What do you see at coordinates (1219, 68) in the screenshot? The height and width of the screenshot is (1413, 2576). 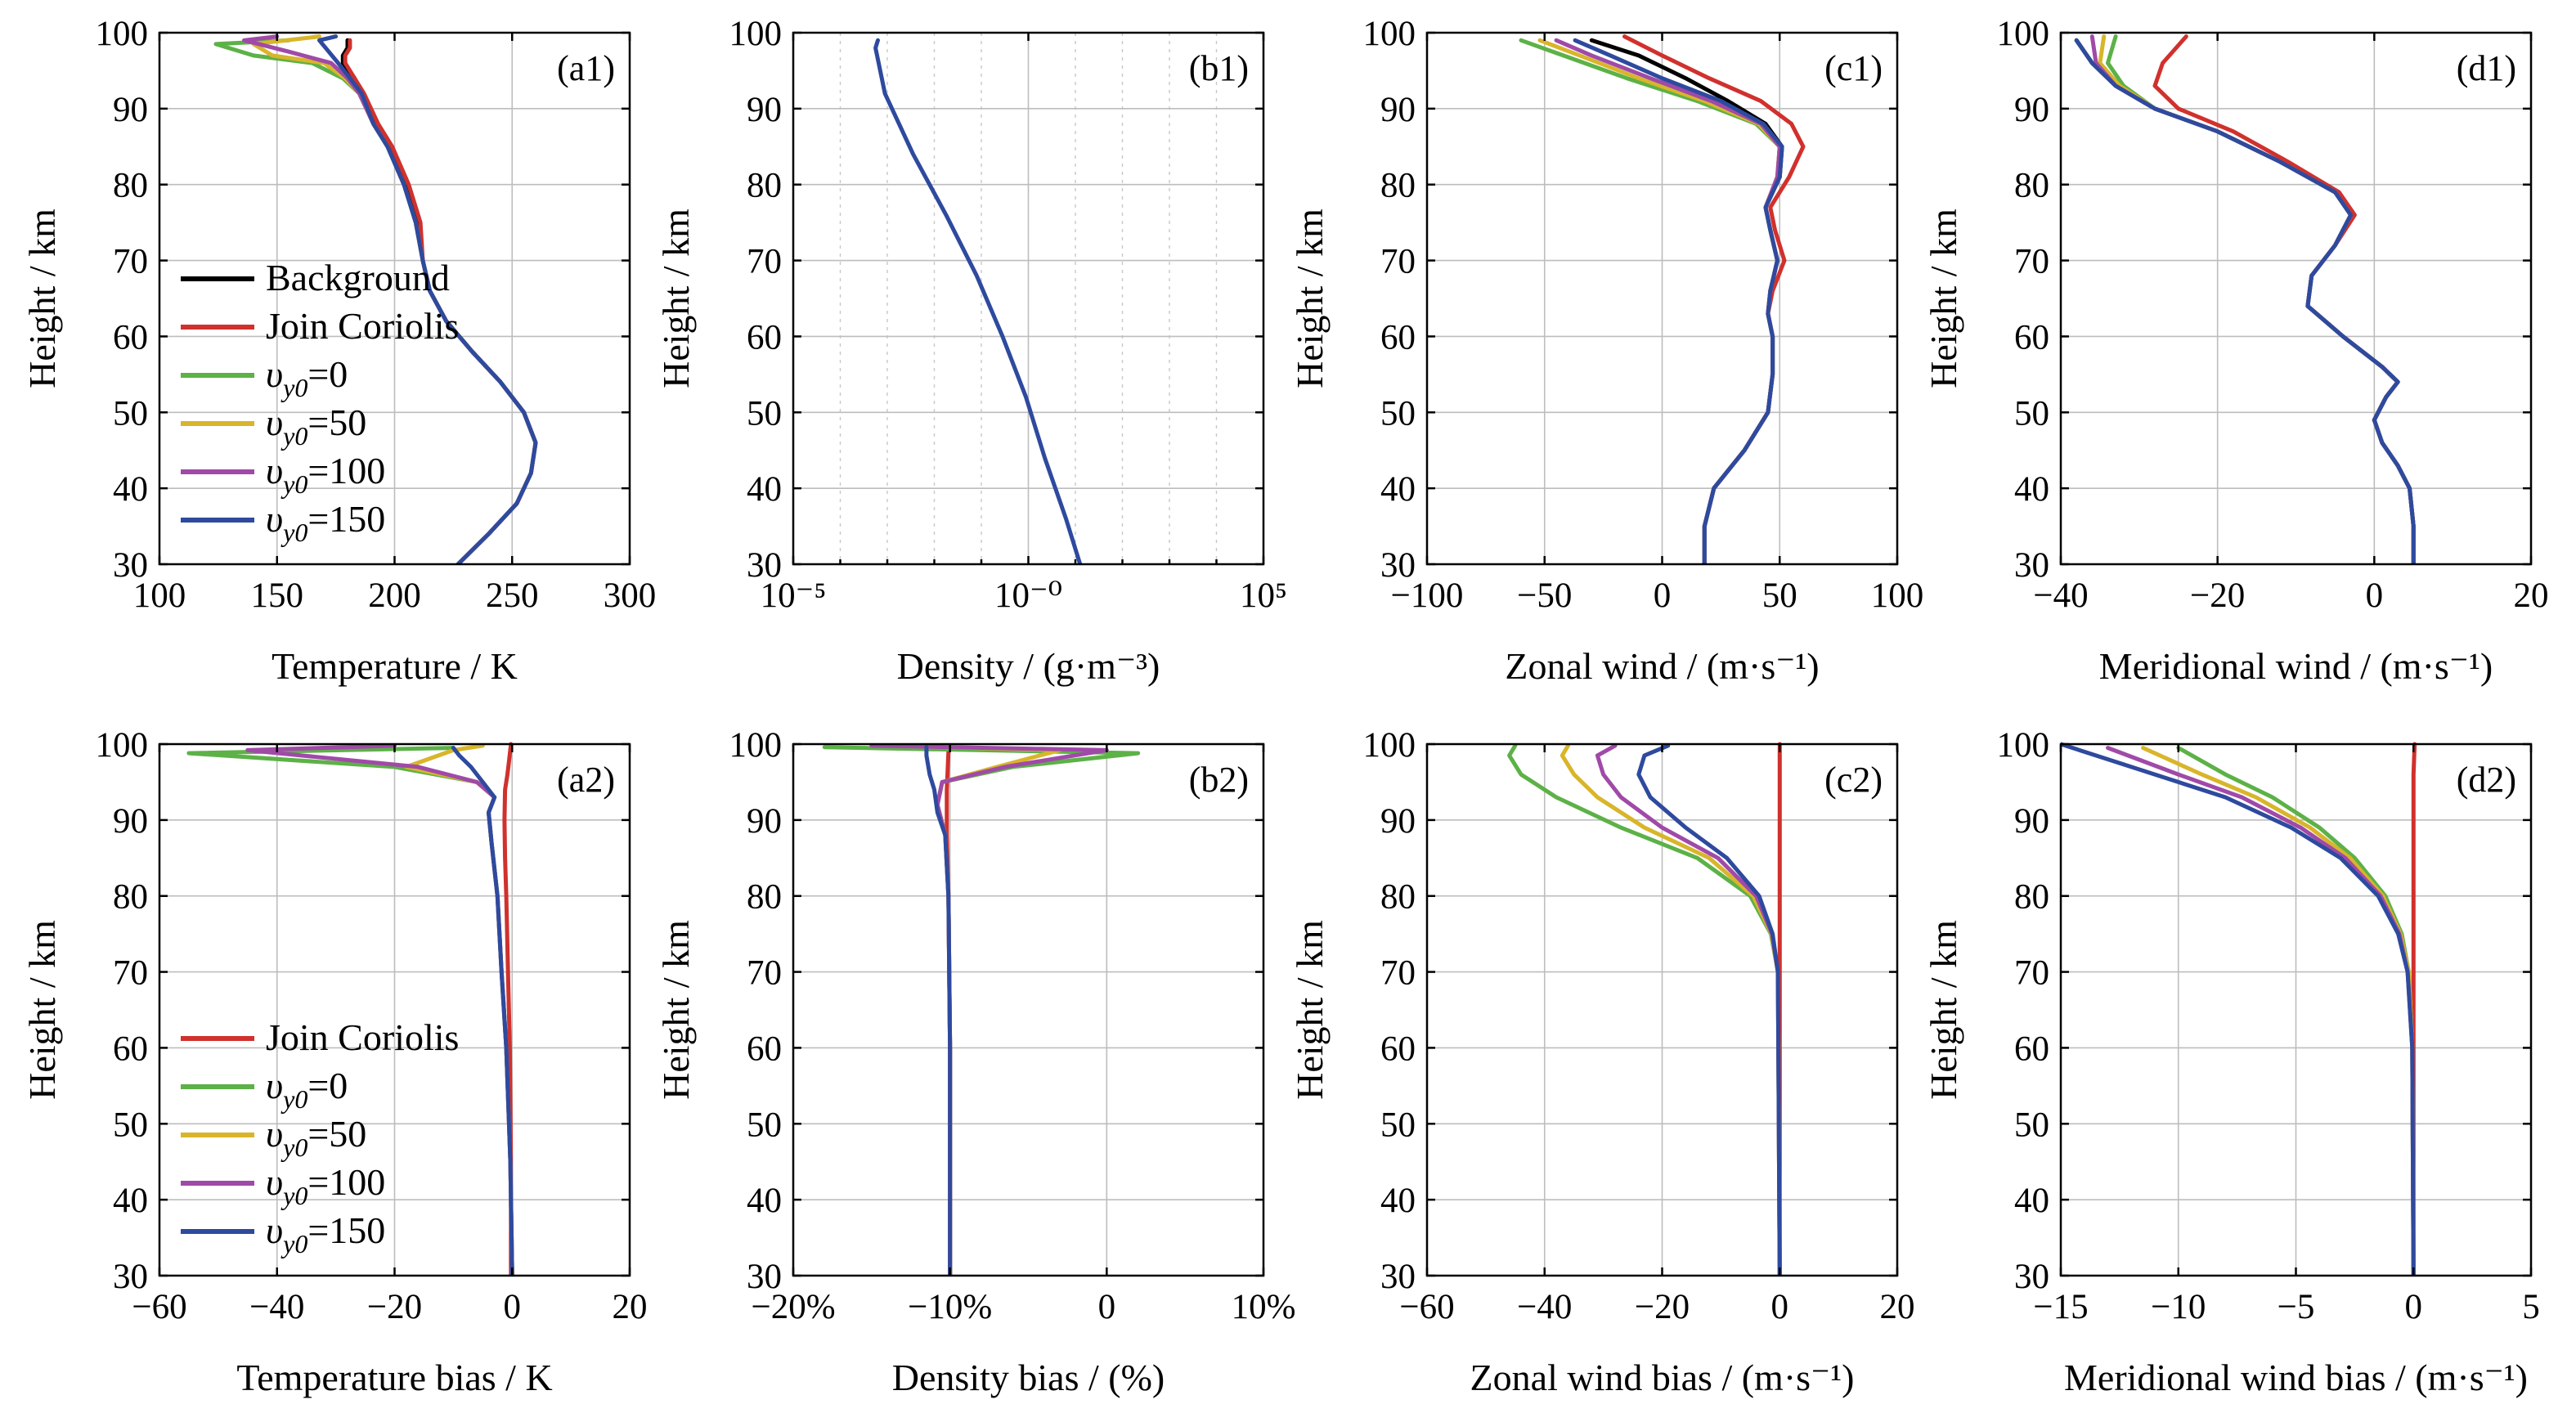 I see `panel-label: (b1)` at bounding box center [1219, 68].